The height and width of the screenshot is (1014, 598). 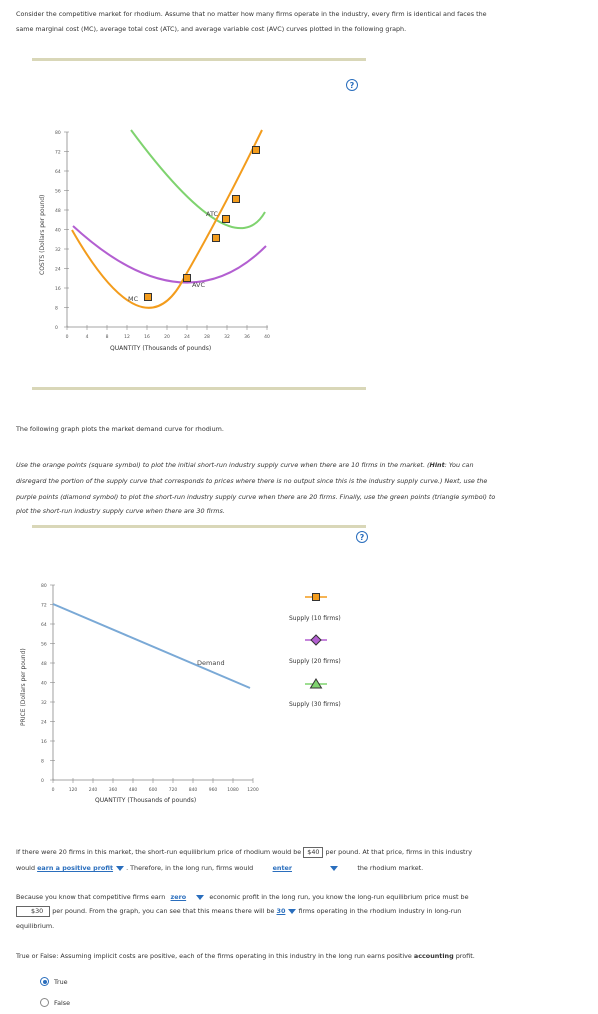 What do you see at coordinates (44, 1002) in the screenshot?
I see `false-radio` at bounding box center [44, 1002].